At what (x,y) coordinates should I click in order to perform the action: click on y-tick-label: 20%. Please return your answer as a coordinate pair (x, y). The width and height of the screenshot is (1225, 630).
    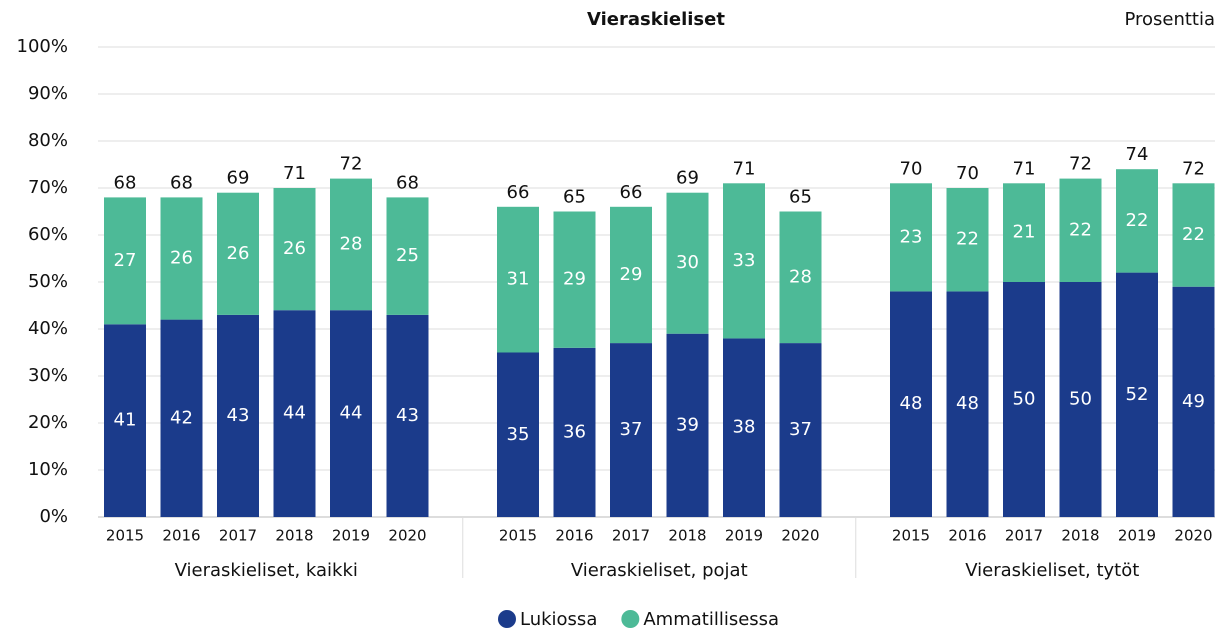
    Looking at the image, I should click on (48, 422).